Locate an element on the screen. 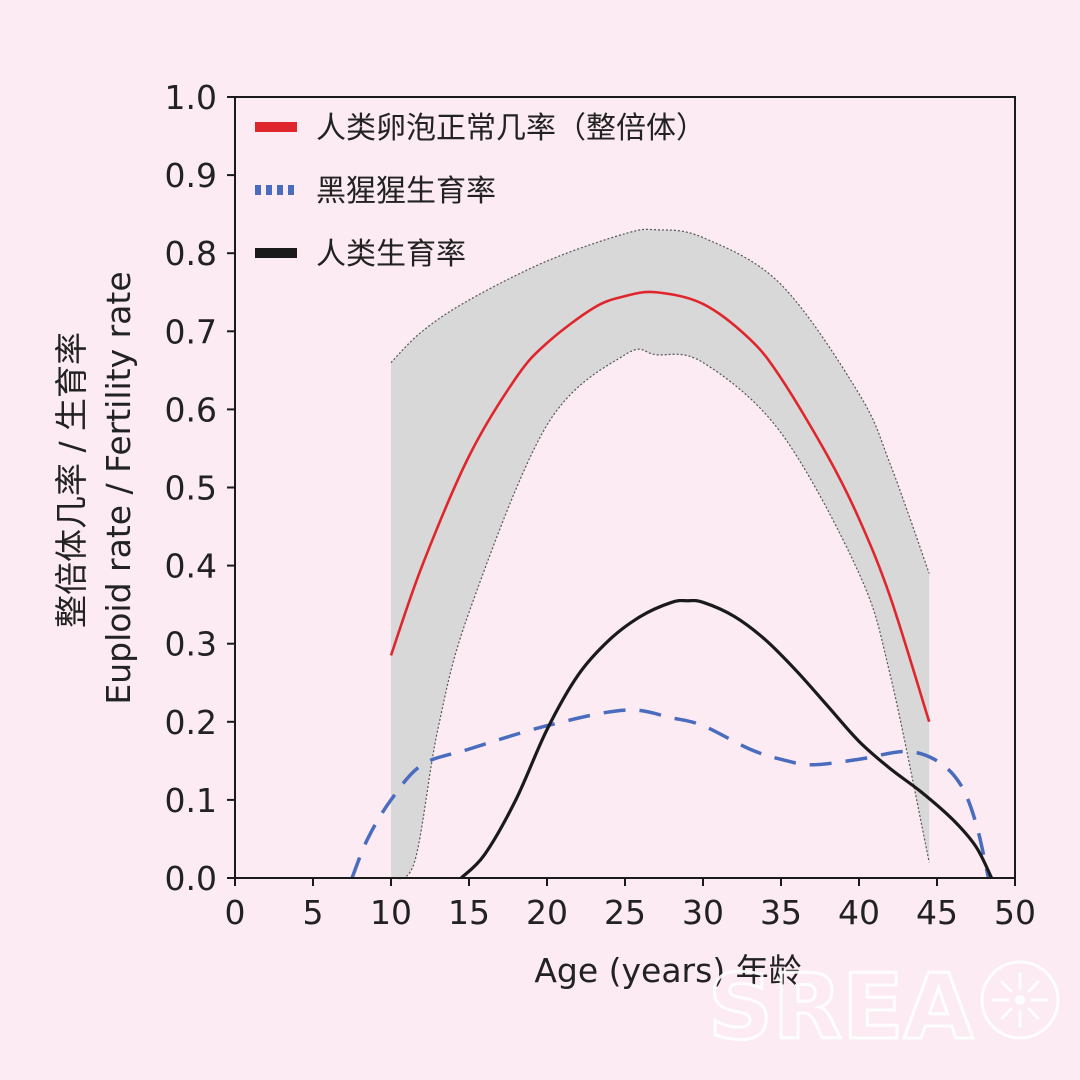 The height and width of the screenshot is (1080, 1080). x-tick-label: 50 is located at coordinates (1015, 912).